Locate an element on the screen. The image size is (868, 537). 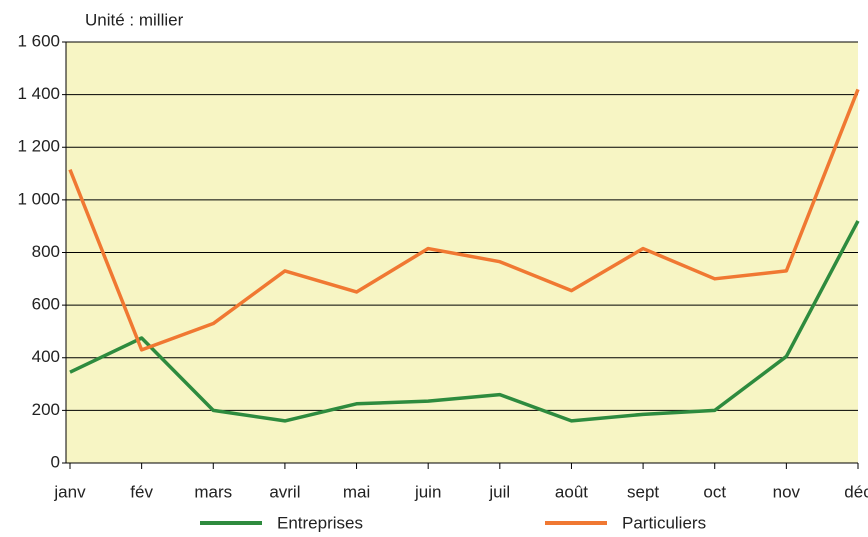
unit-annotation: Unité : millier is located at coordinates (134, 19).